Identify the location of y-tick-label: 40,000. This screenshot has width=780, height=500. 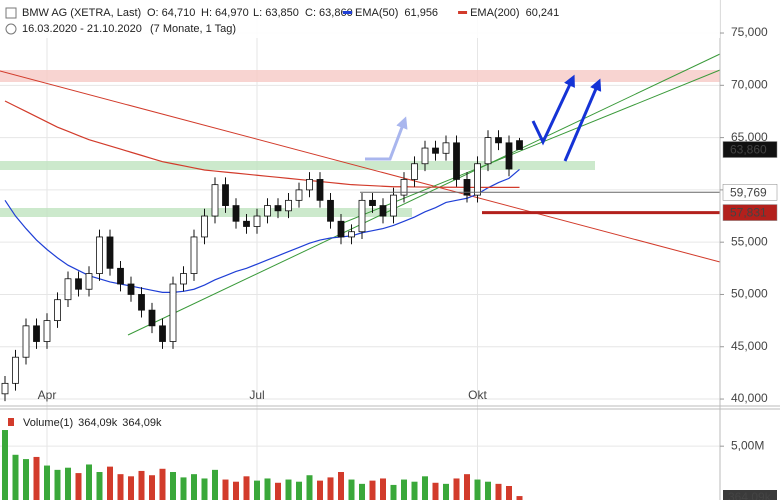
(749, 398).